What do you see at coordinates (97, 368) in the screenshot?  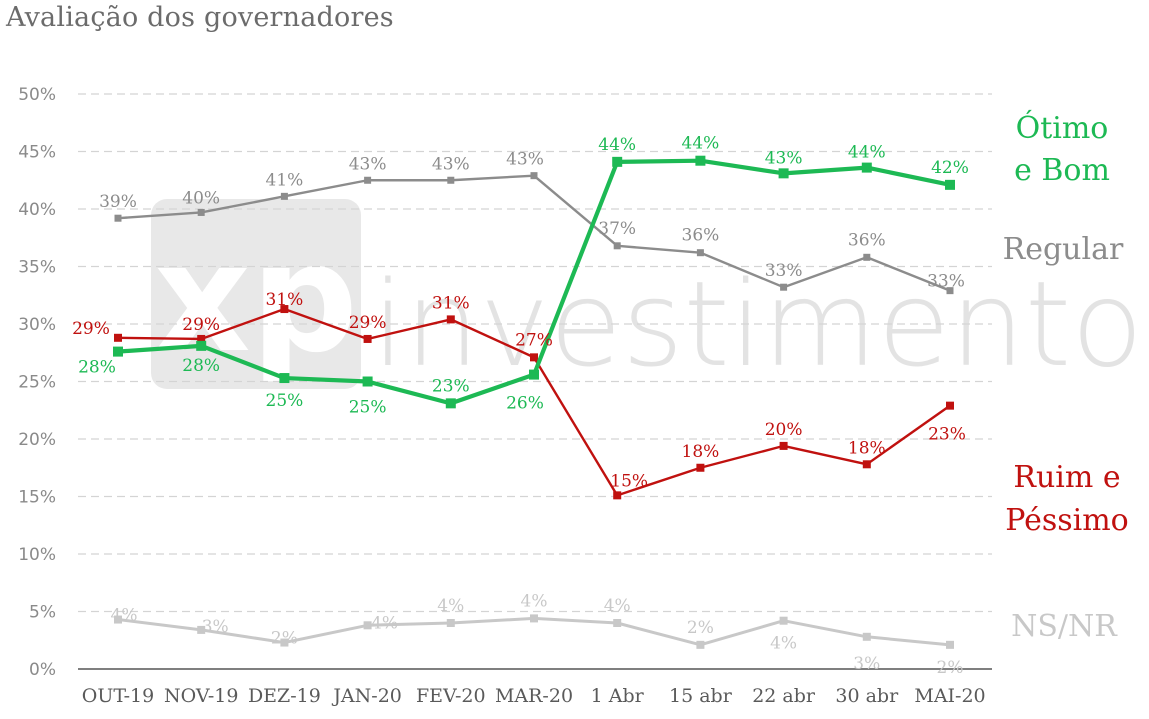 I see `data-label-otimo_bom: 28%` at bounding box center [97, 368].